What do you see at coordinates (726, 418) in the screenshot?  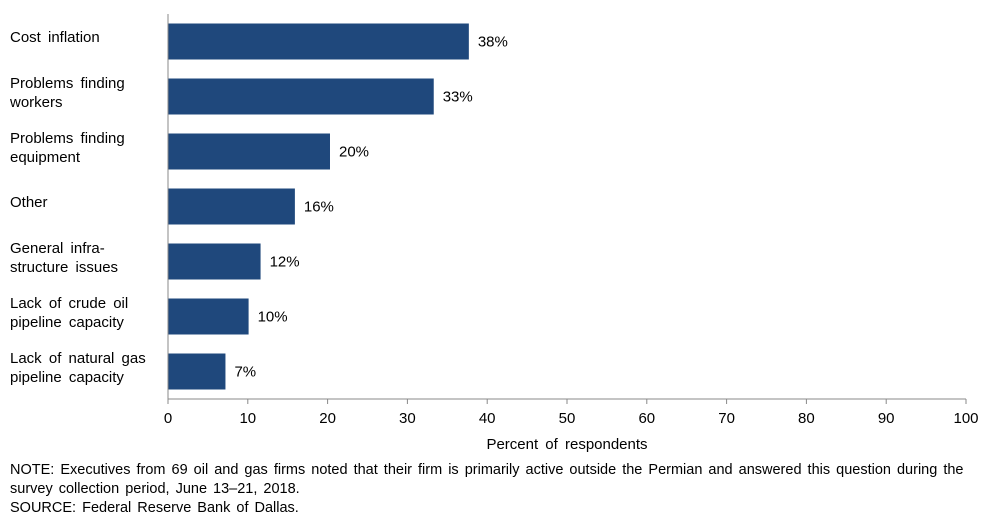 I see `x-tick-label-70: 70` at bounding box center [726, 418].